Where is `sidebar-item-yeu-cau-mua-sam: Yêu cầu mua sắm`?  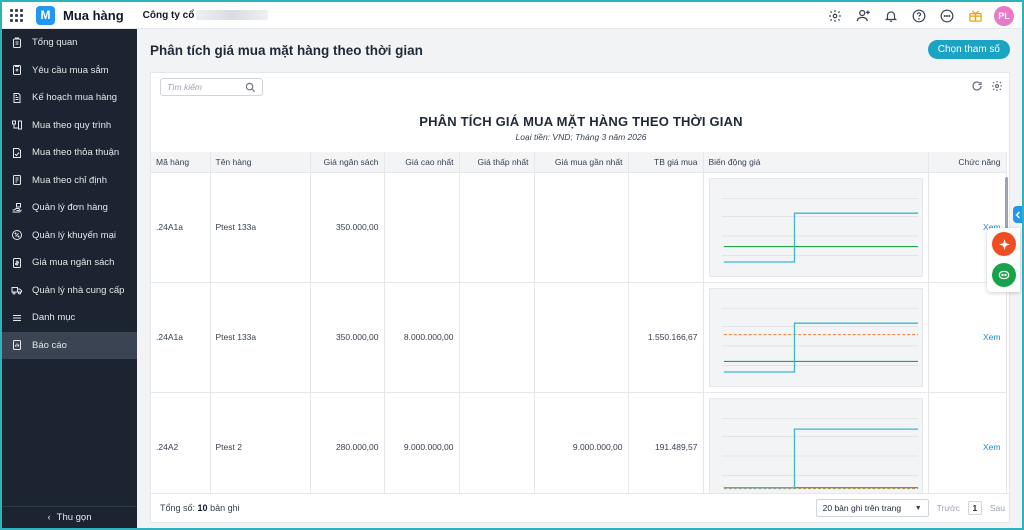 sidebar-item-yeu-cau-mua-sam: Yêu cầu mua sắm is located at coordinates (69, 71).